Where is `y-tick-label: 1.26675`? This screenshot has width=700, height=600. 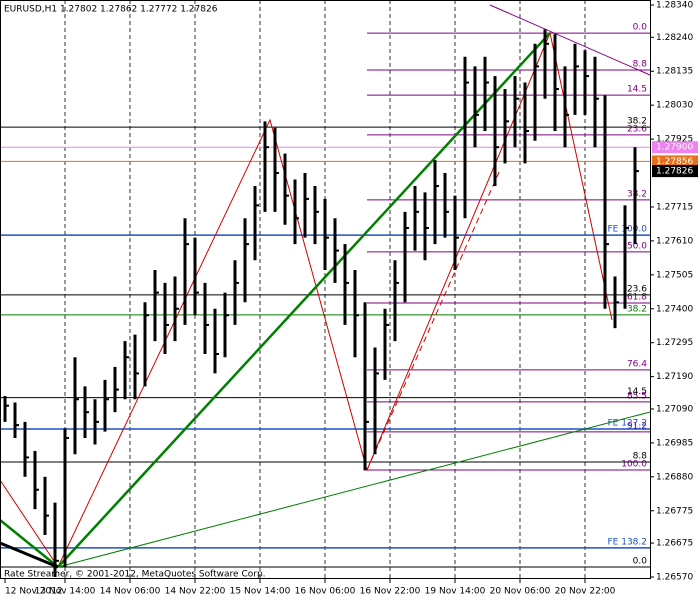 y-tick-label: 1.26675 is located at coordinates (674, 544).